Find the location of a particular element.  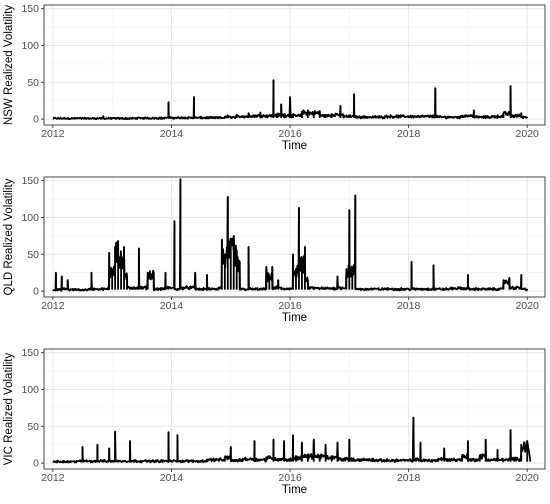

y-axis-title: QLD Realized Volatility is located at coordinates (9, 236).